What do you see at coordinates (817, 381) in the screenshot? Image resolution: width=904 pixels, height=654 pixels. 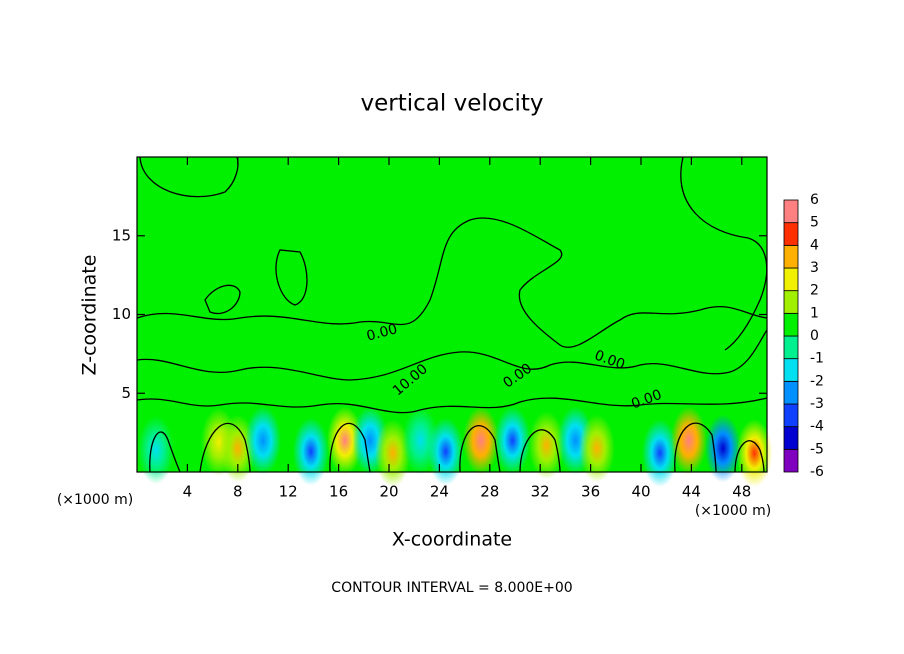 I see `colorbar-label: -2` at bounding box center [817, 381].